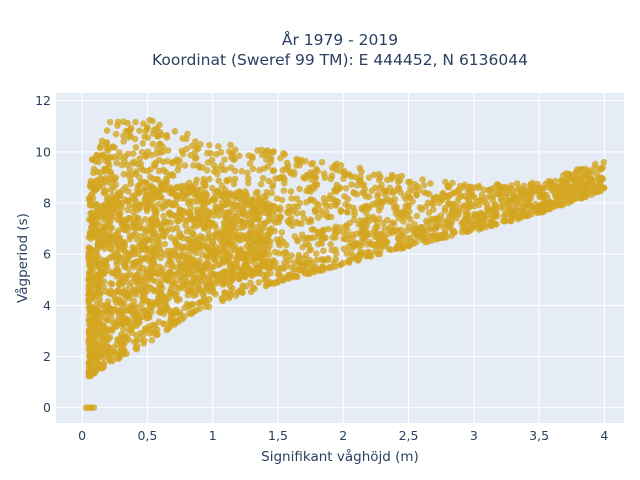 This screenshot has width=640, height=480. Describe the element at coordinates (47, 356) in the screenshot. I see `y-tick-label: 2` at that location.